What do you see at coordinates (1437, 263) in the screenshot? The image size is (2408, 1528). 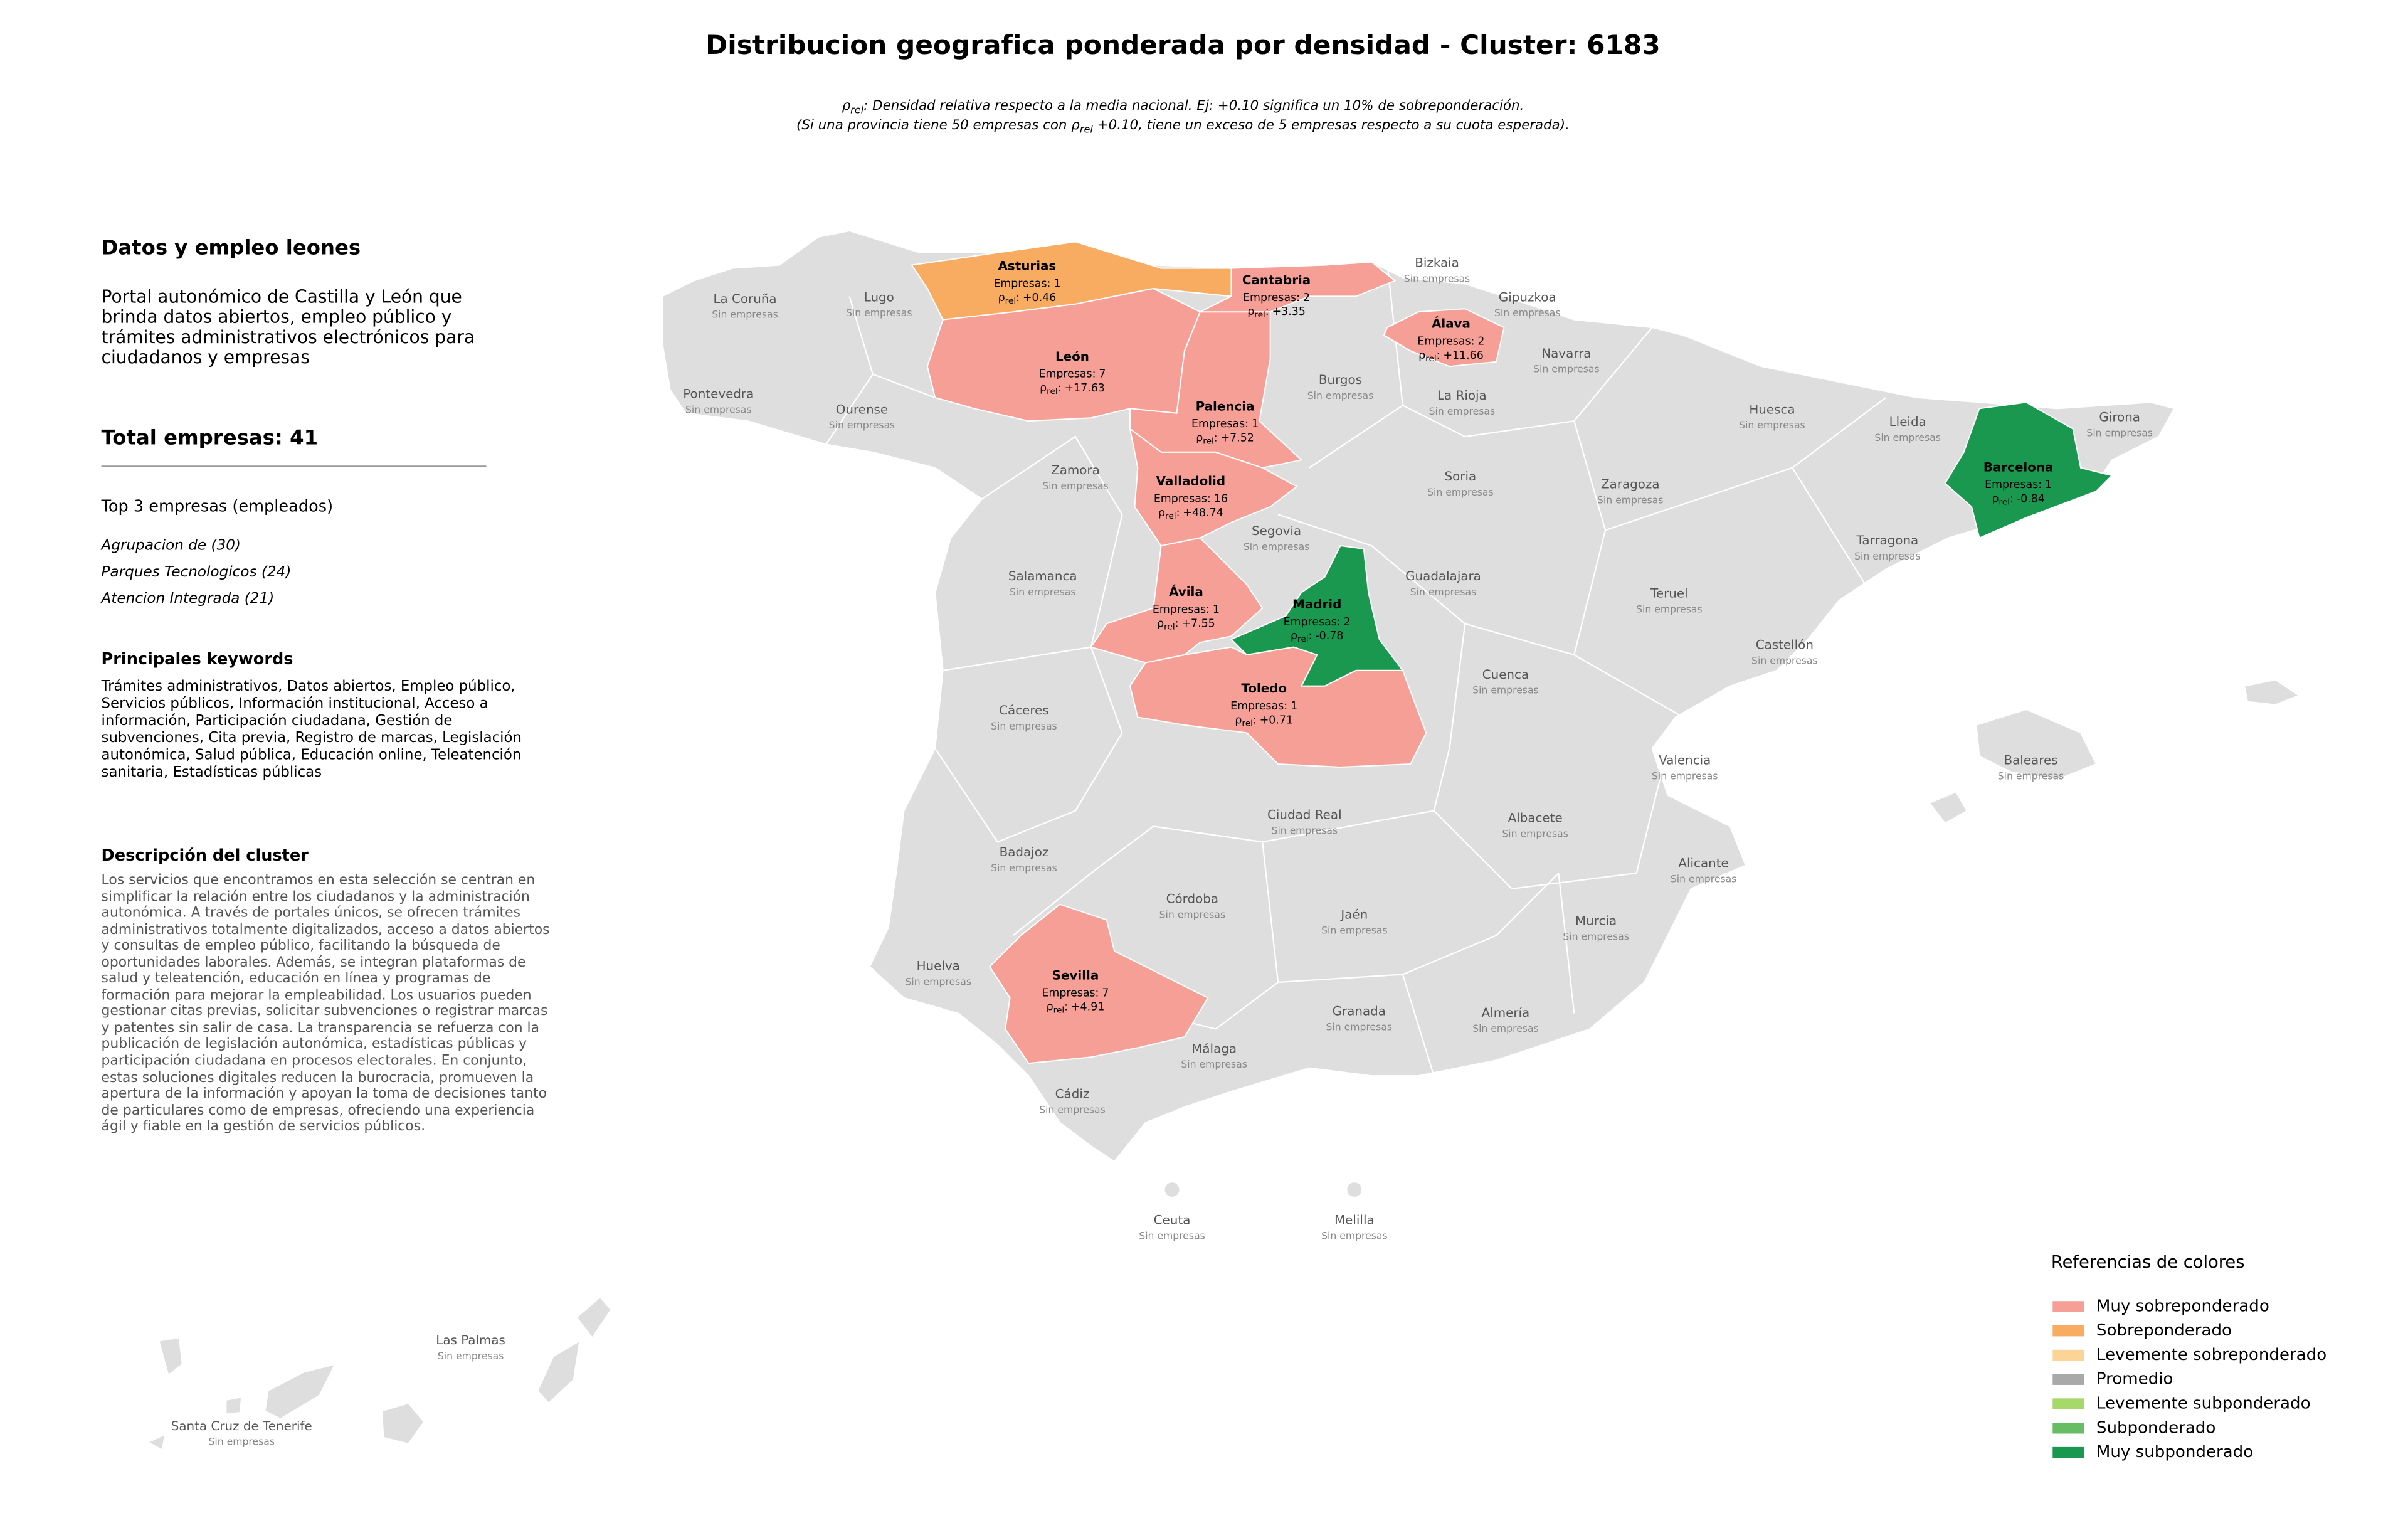 I see `province-name: Bizkaia` at bounding box center [1437, 263].